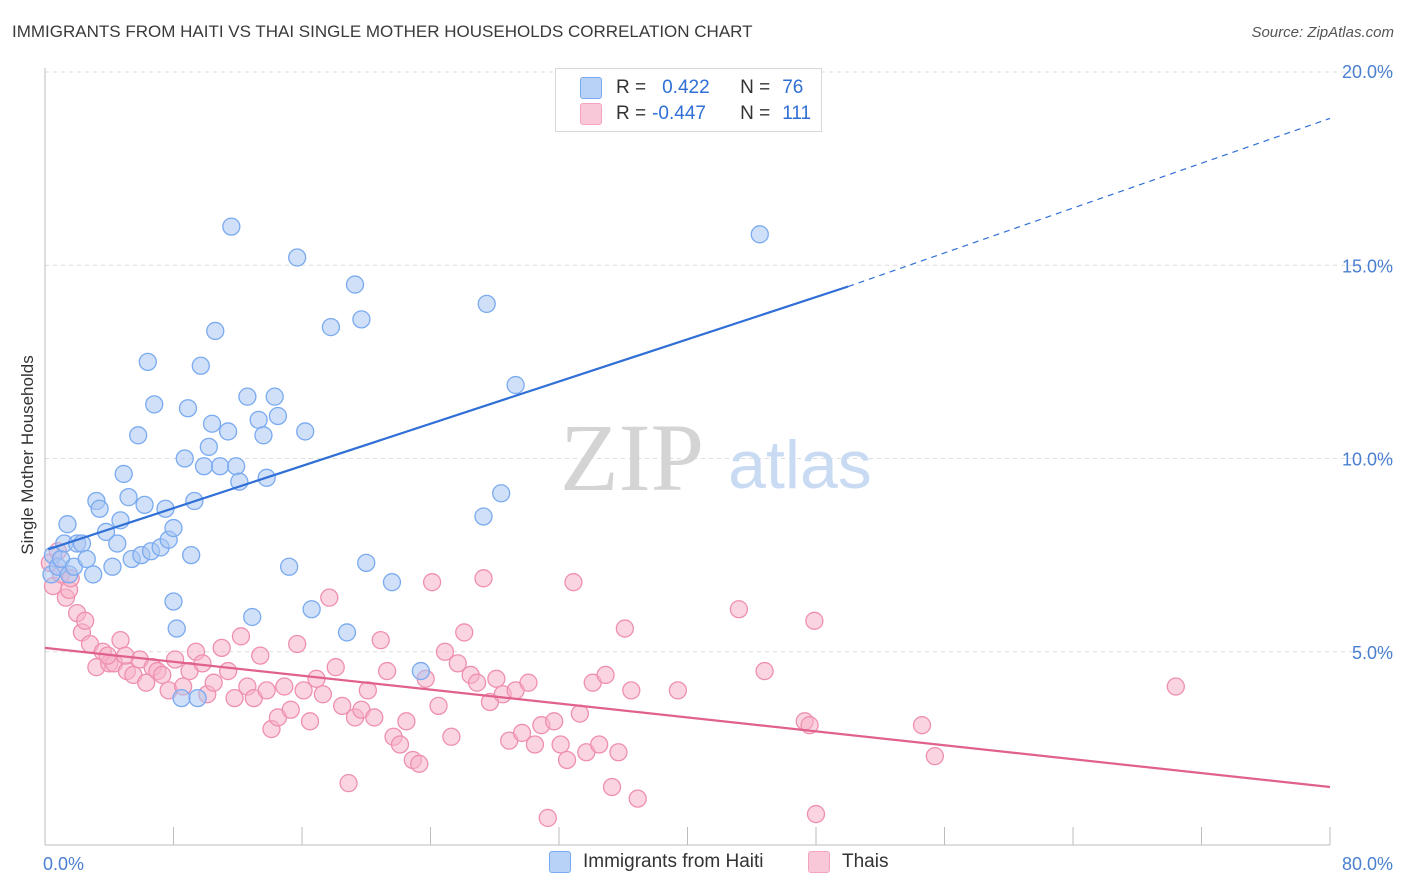 The image size is (1406, 892). What do you see at coordinates (797, 113) in the screenshot?
I see `legend-n-value: 111` at bounding box center [797, 113].